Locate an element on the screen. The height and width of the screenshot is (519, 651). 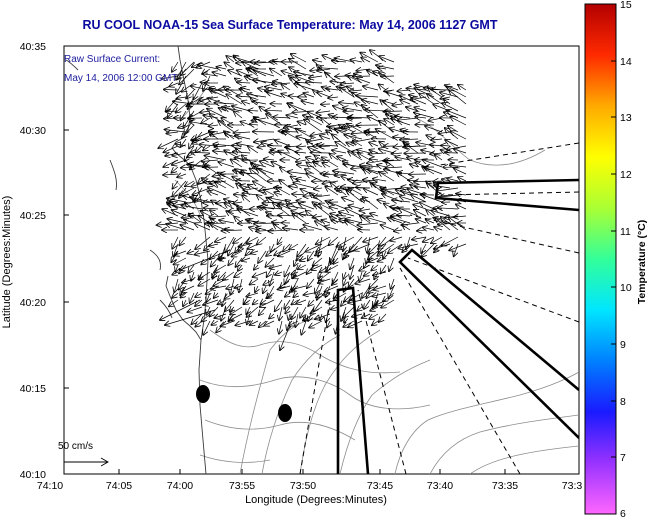
scale-arrow is located at coordinates (86, 462).